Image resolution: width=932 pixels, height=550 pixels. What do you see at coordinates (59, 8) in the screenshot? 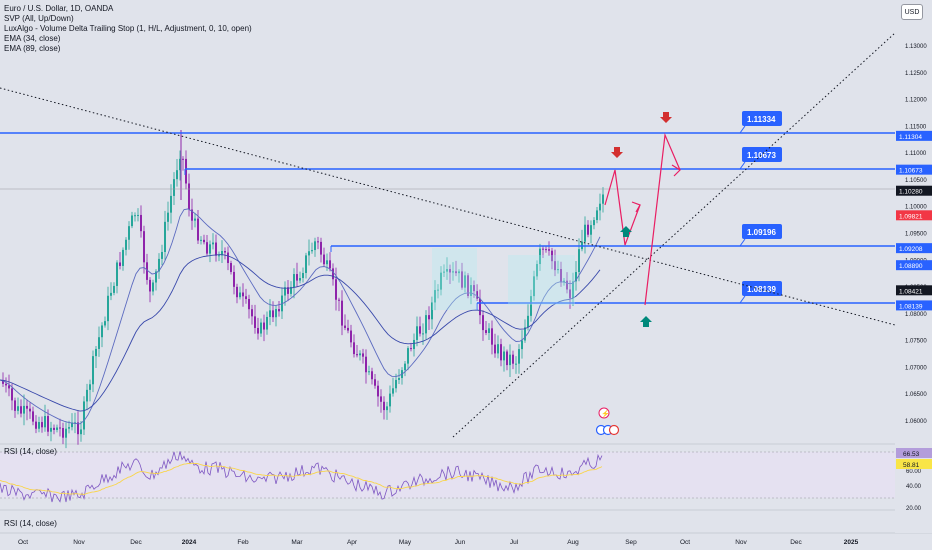
I see `symbol-title: Euro / U.S. Dollar, 1D, OANDA` at bounding box center [59, 8].